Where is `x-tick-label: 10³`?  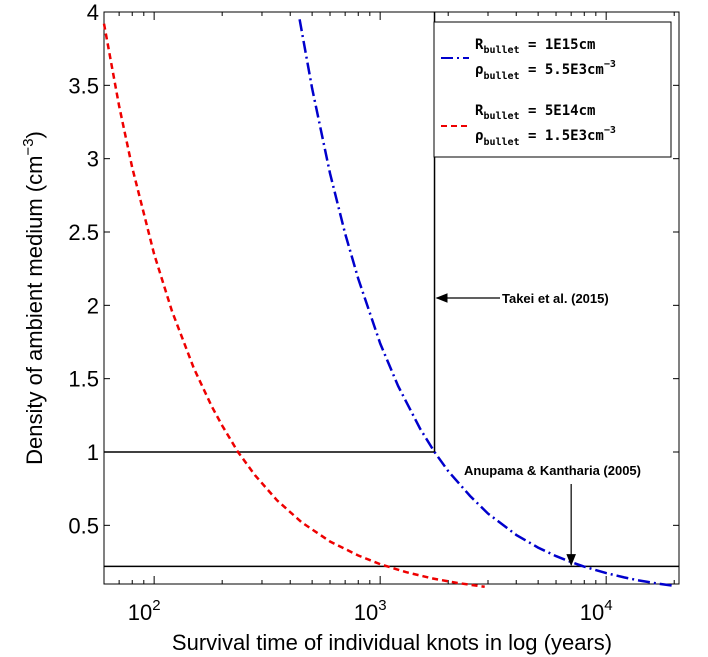
x-tick-label: 10³ is located at coordinates (370, 611).